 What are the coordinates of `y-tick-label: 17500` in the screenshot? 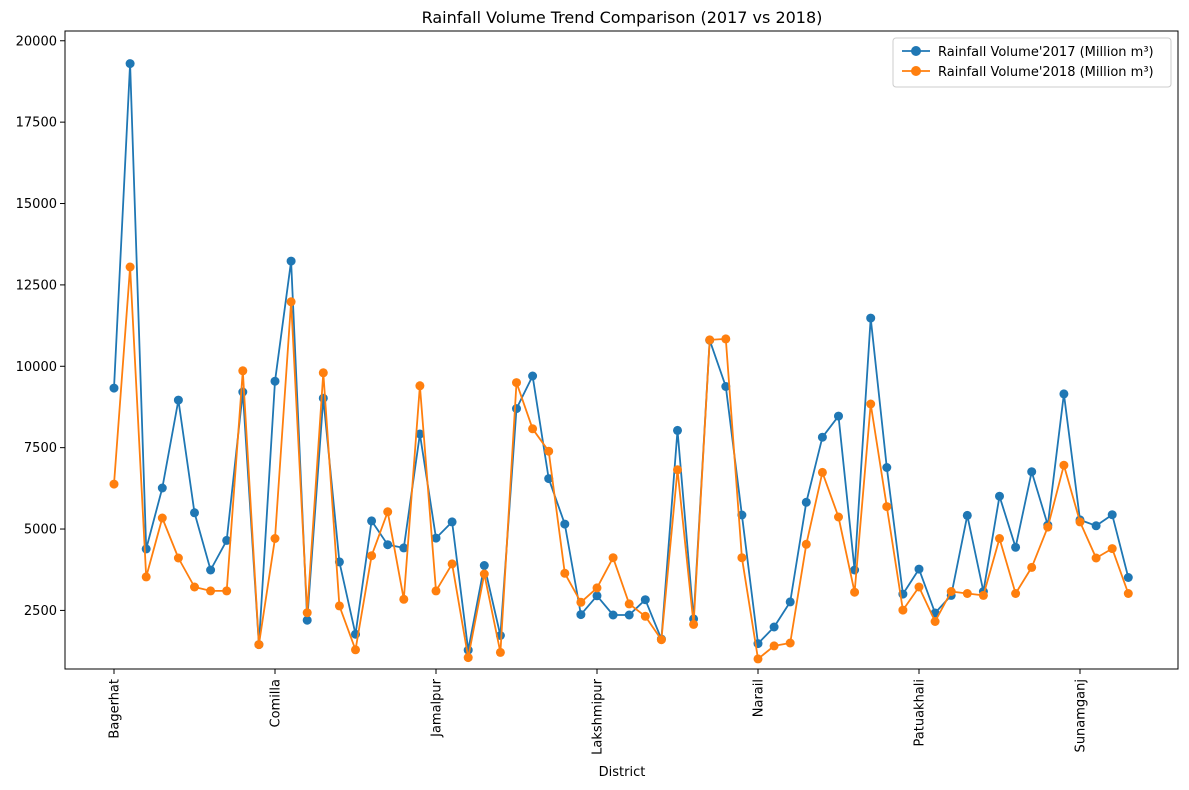 It's located at (36, 123).